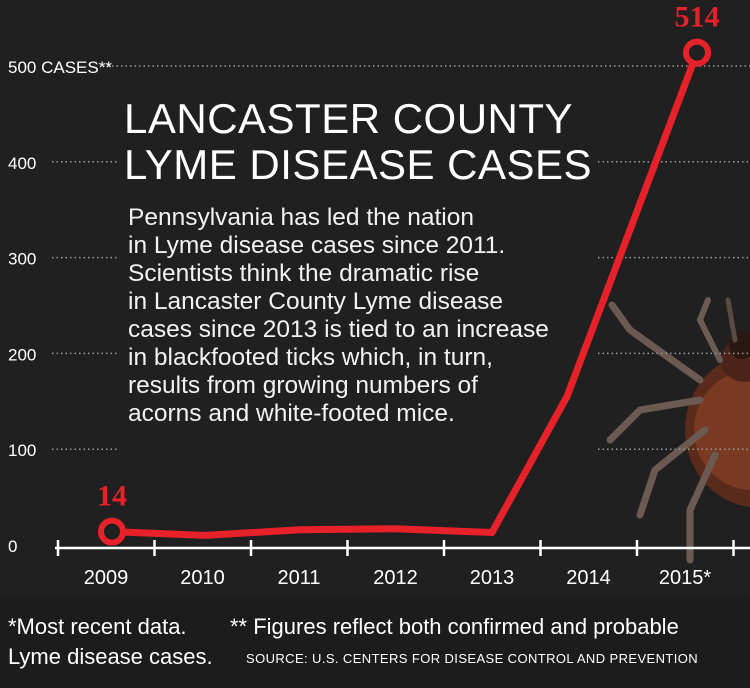  I want to click on footnote-most-recent: *Most recent data., so click(97, 626).